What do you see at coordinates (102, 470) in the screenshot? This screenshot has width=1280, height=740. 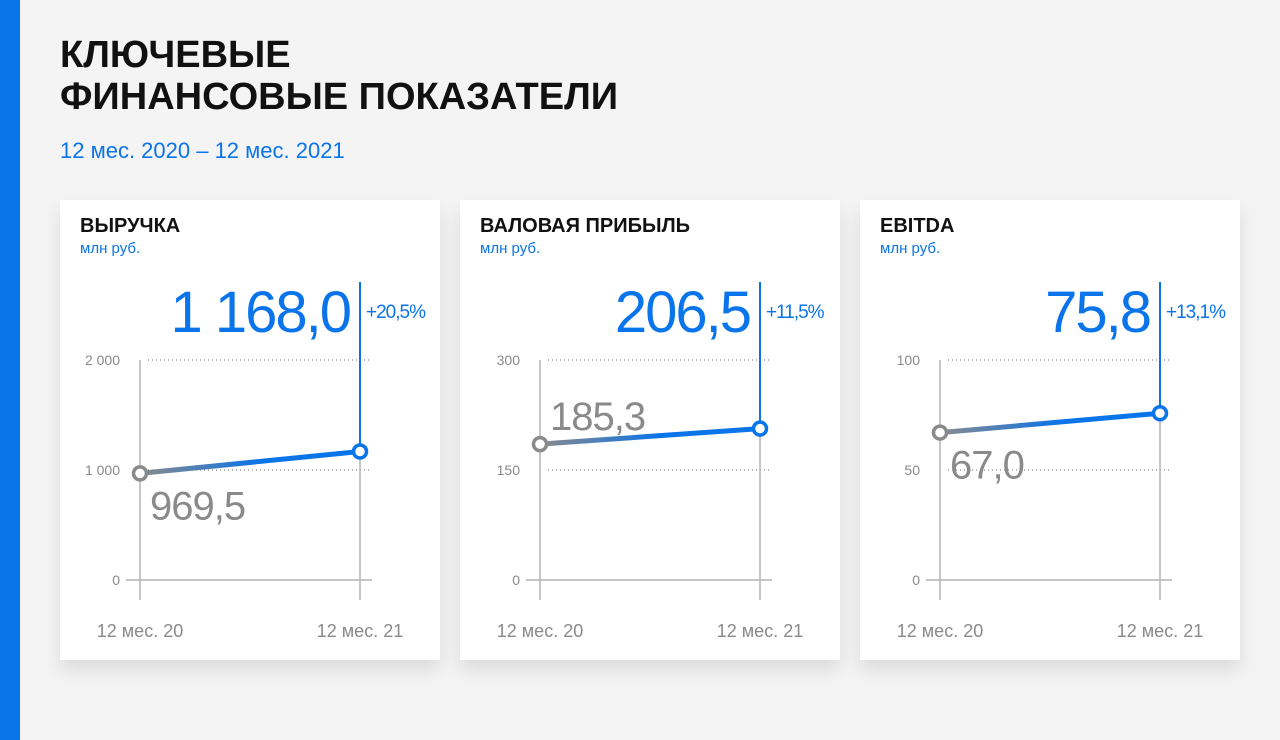 I see `y-tick-label: 1 000` at bounding box center [102, 470].